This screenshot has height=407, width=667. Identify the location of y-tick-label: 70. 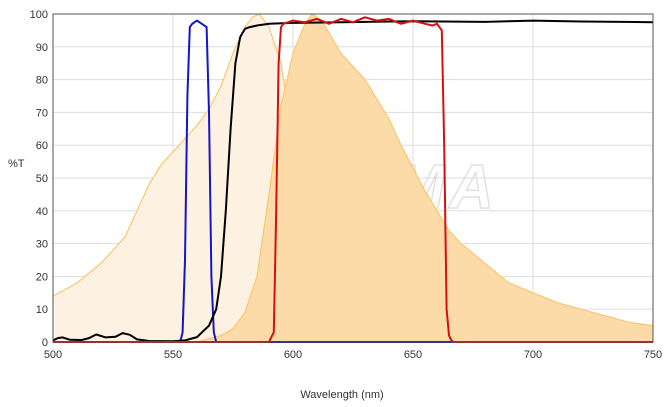
(42, 113).